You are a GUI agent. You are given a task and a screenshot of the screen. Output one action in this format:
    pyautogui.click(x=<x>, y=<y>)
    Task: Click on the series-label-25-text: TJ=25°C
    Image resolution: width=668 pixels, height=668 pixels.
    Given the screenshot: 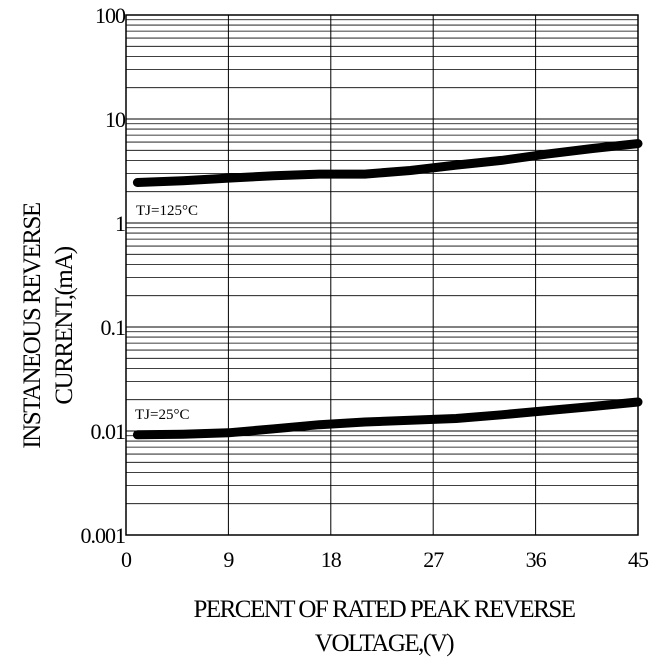 What is the action you would take?
    pyautogui.click(x=162, y=415)
    